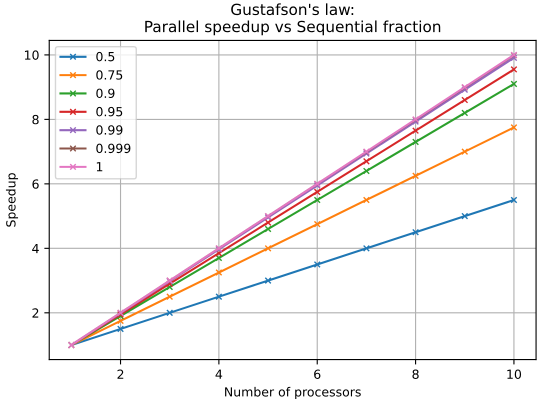 This screenshot has height=404, width=547. I want to click on x-axis-title: Number of processors, so click(293, 393).